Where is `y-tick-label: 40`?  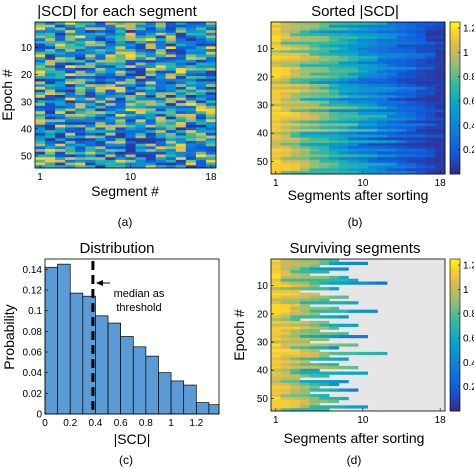 y-tick-label: 40 is located at coordinates (27, 129).